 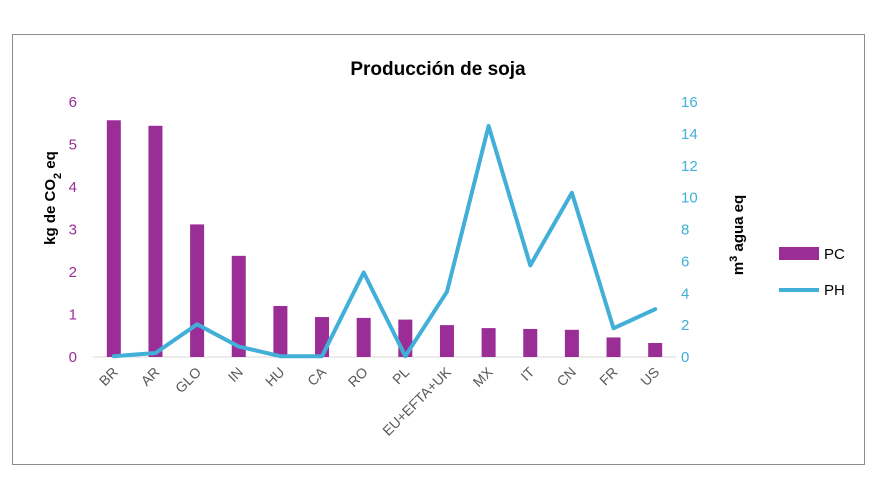 What do you see at coordinates (73, 272) in the screenshot?
I see `left-tick-label: 2` at bounding box center [73, 272].